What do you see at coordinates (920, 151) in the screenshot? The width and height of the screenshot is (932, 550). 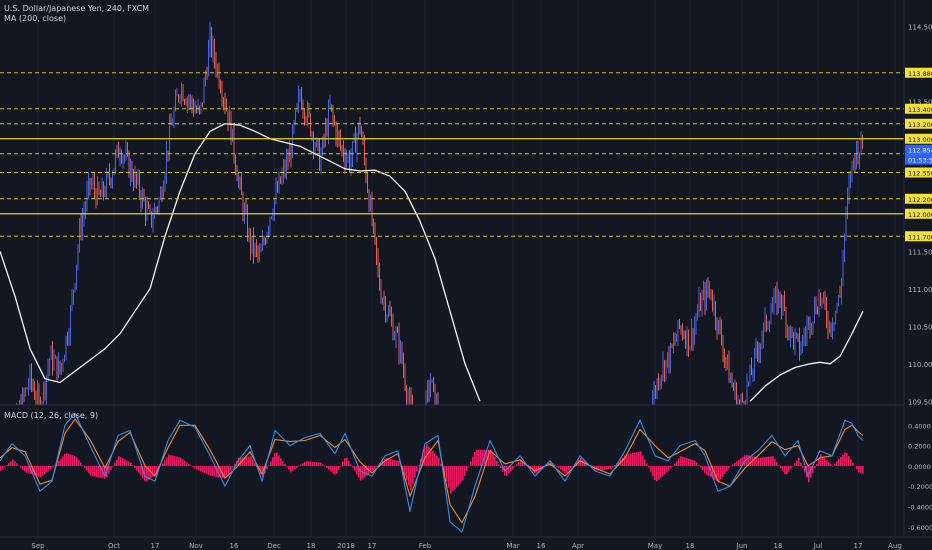 I see `current-price-label: 112.854` at bounding box center [920, 151].